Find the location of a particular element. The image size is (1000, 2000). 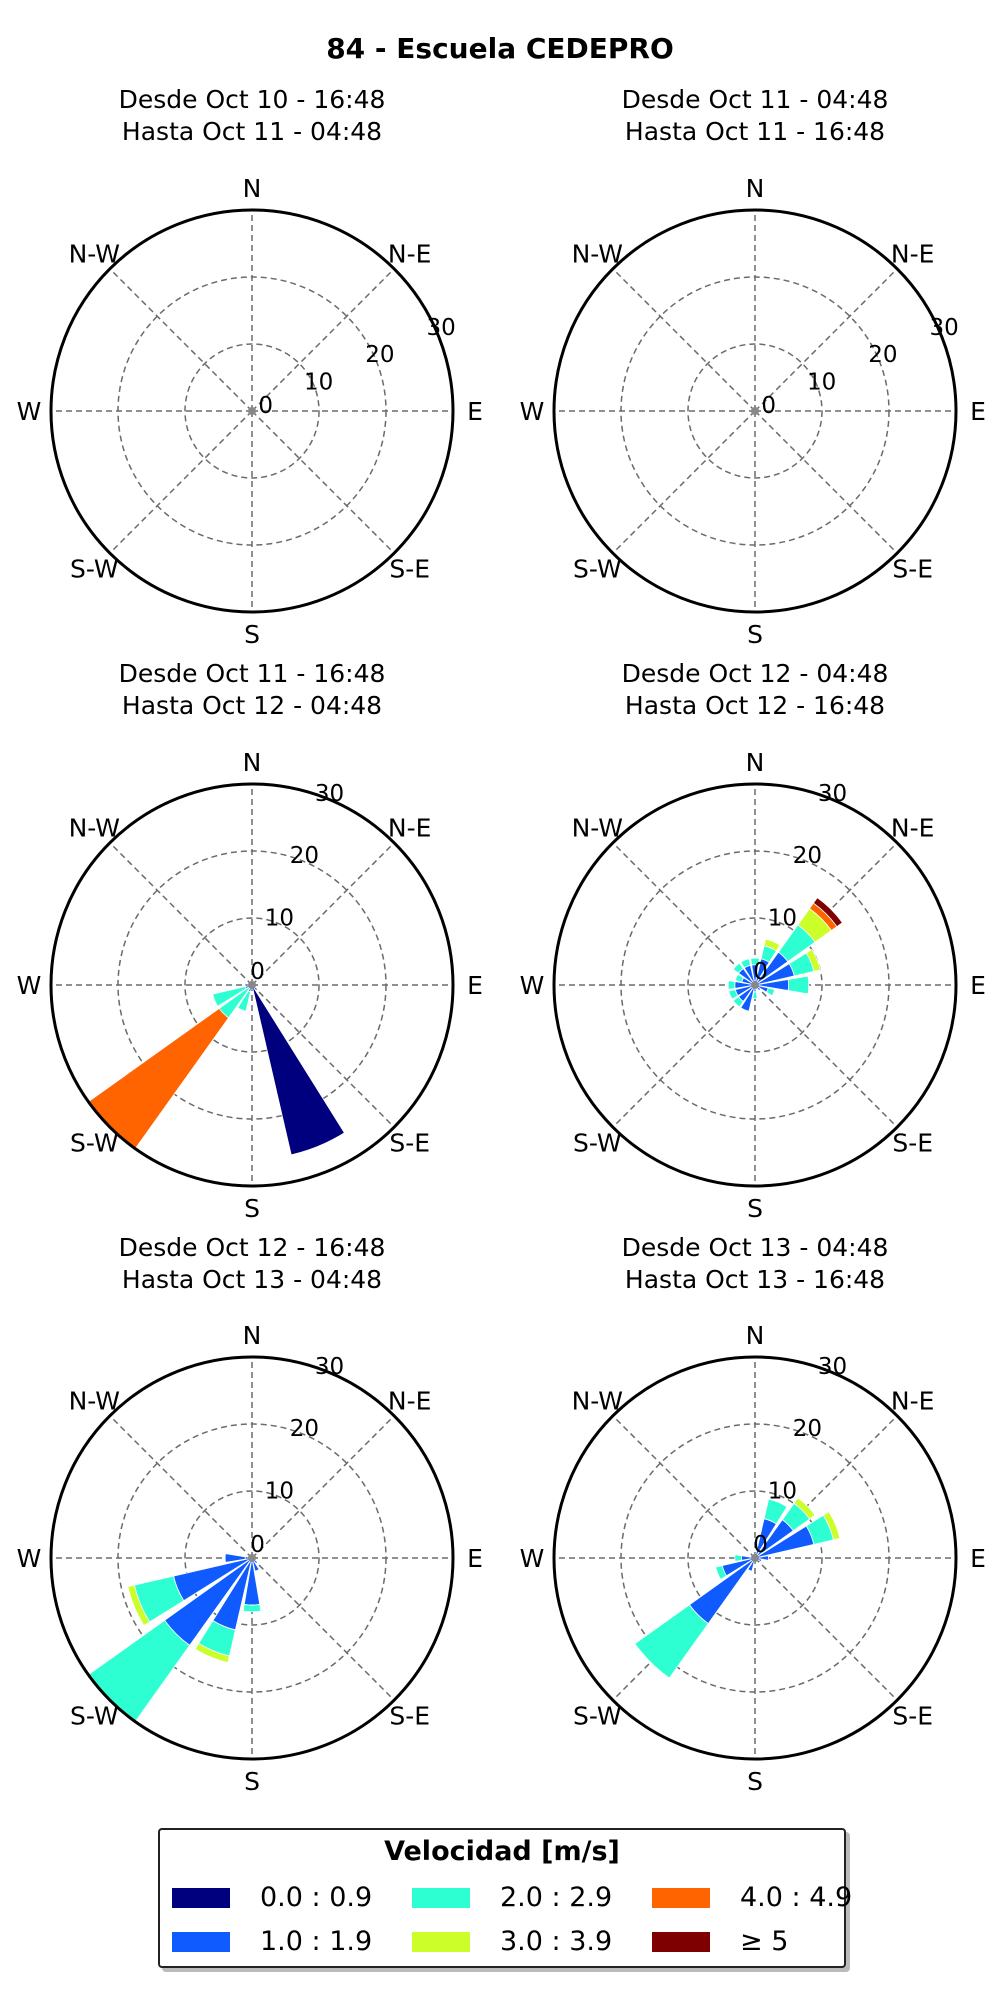

legend-item: 2.0 : 2.9 is located at coordinates (527, 1898).